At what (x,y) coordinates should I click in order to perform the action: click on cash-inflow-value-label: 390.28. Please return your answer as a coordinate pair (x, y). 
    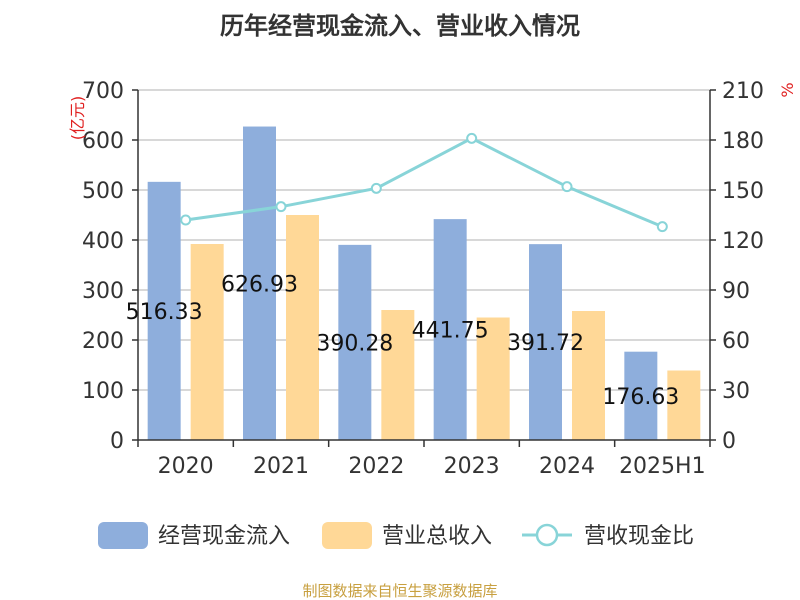
    Looking at the image, I should click on (354, 343).